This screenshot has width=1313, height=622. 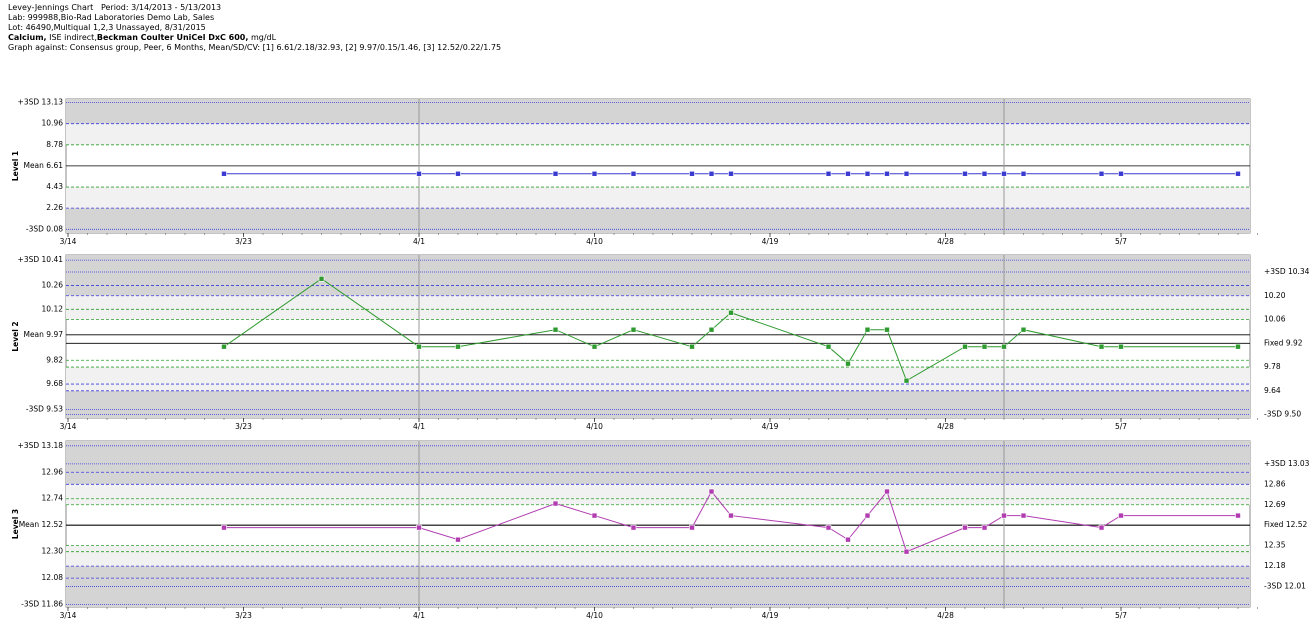 What do you see at coordinates (1283, 342) in the screenshot?
I see `y2-tick-label: Fixed 9.92` at bounding box center [1283, 342].